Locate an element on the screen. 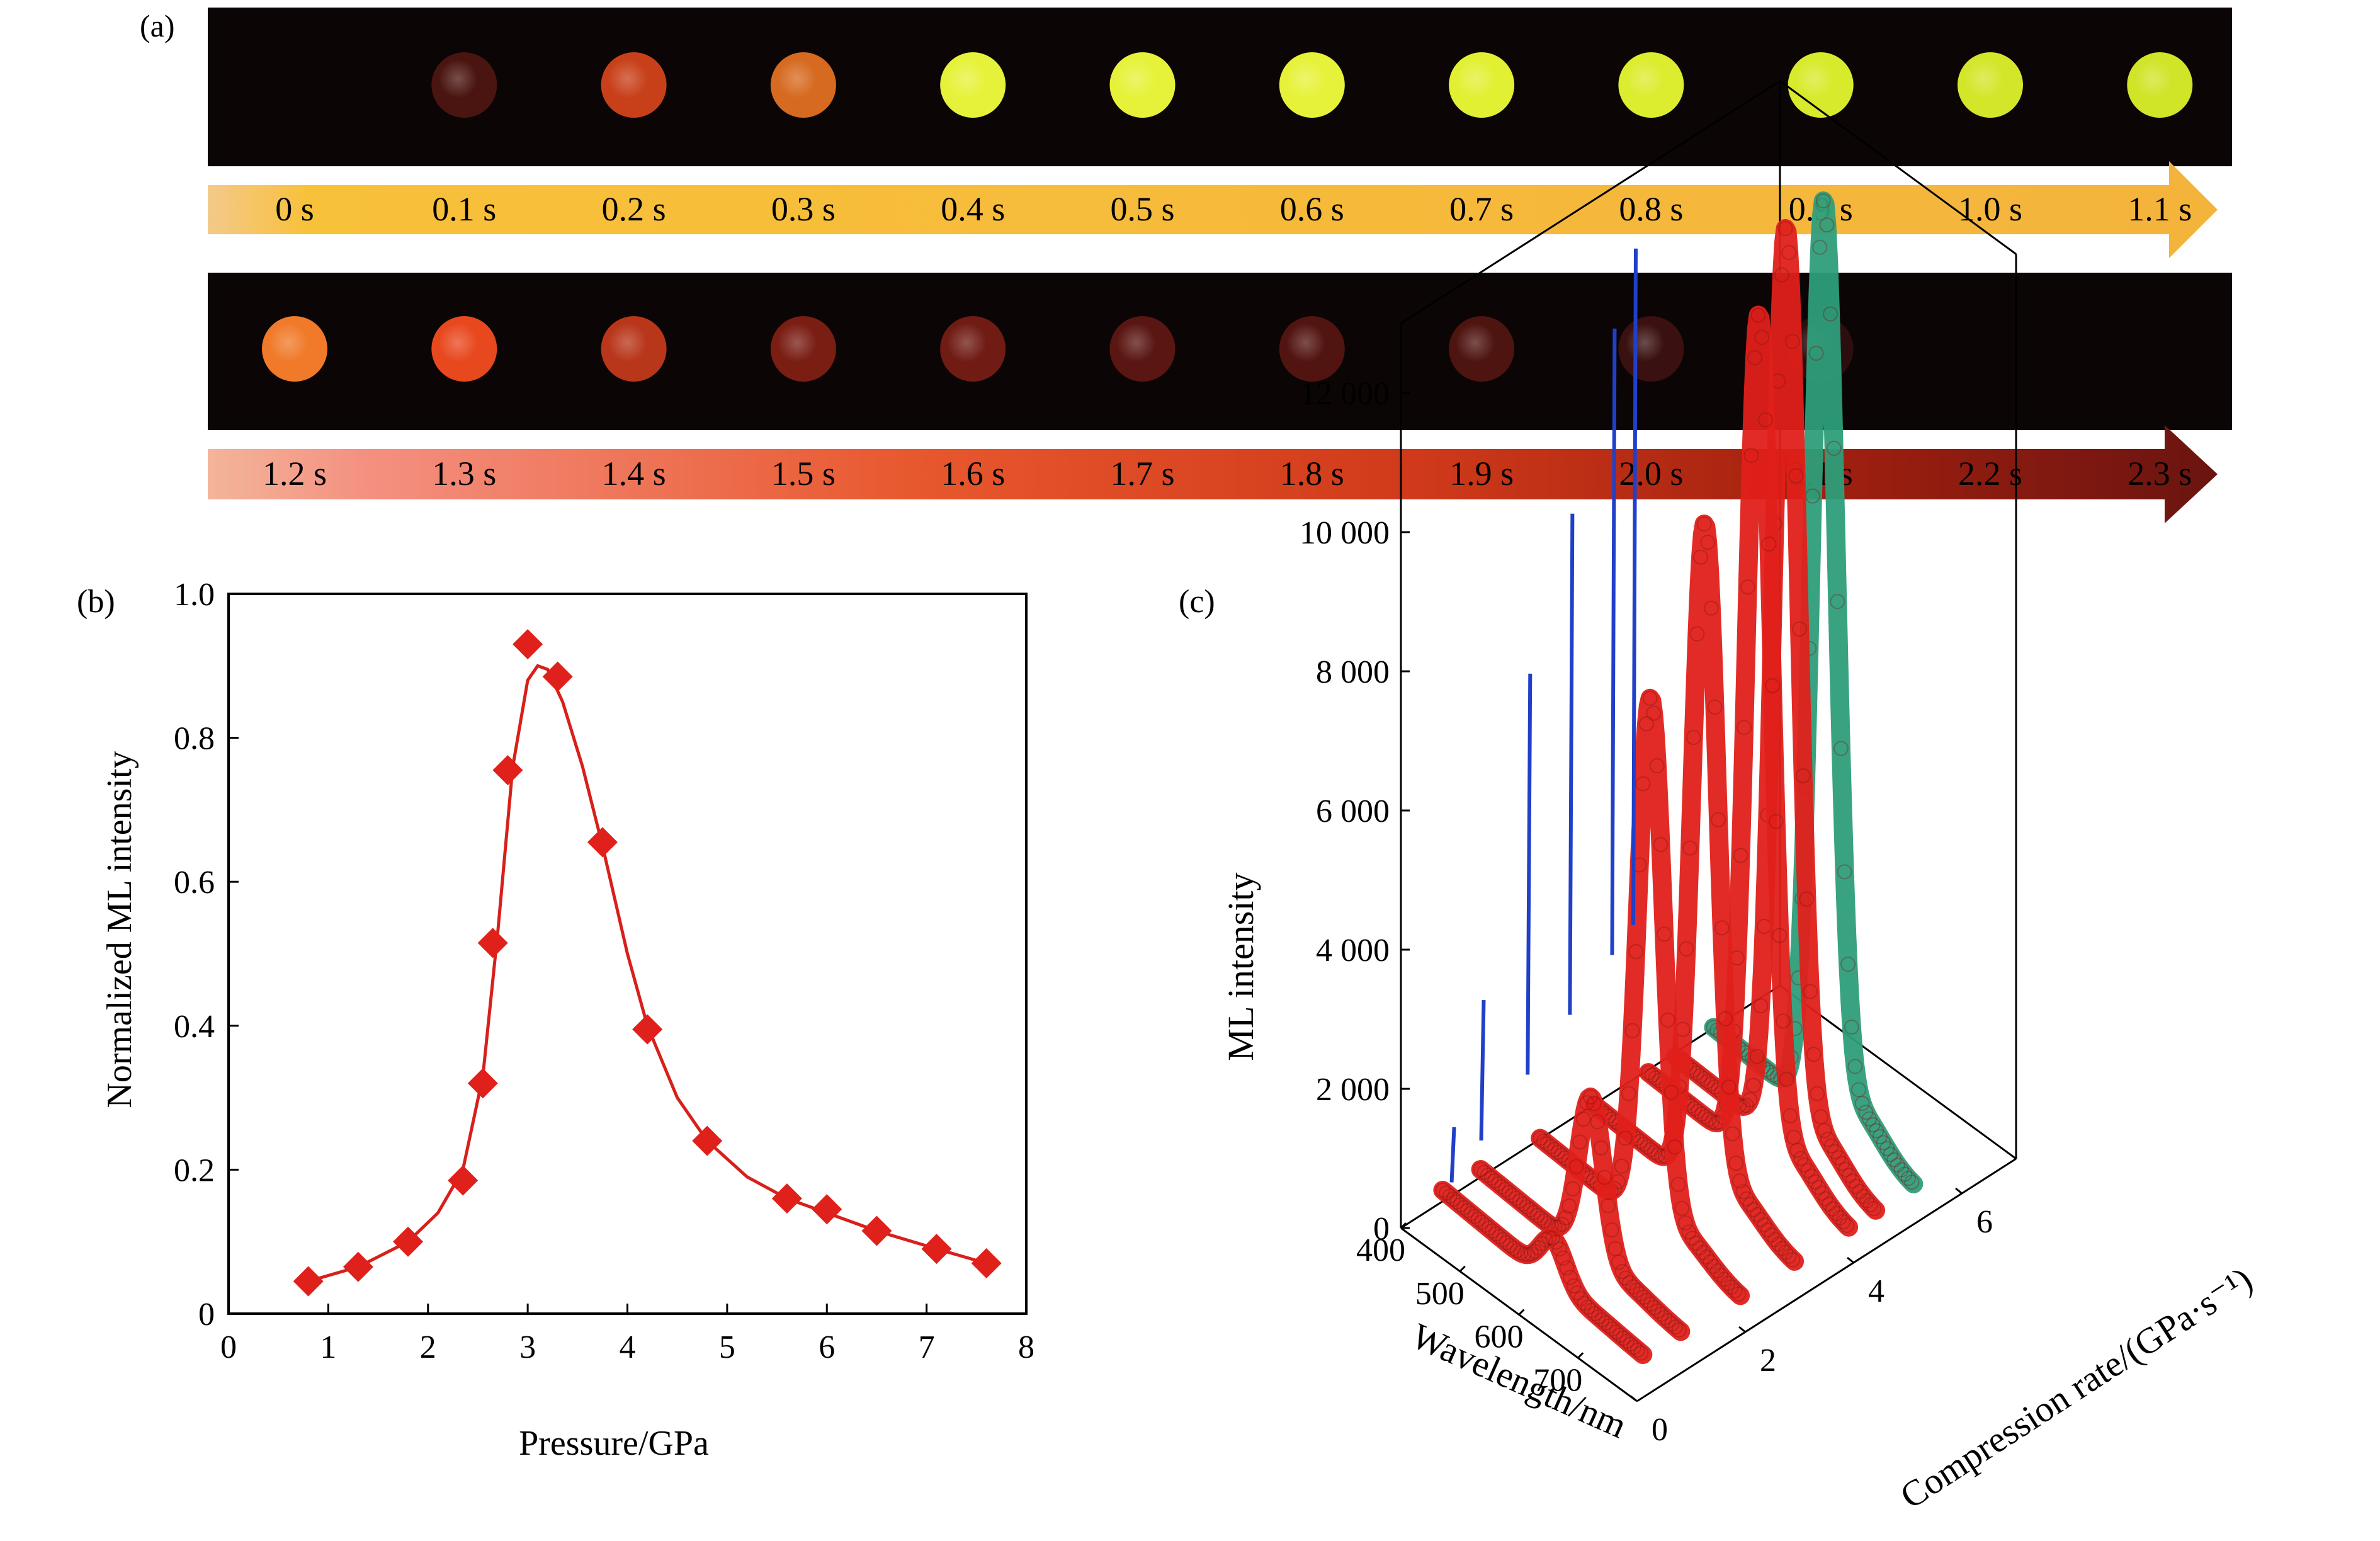 Image resolution: width=2380 pixels, height=1541 pixels. y-tick-label: 1.0 is located at coordinates (194, 595).